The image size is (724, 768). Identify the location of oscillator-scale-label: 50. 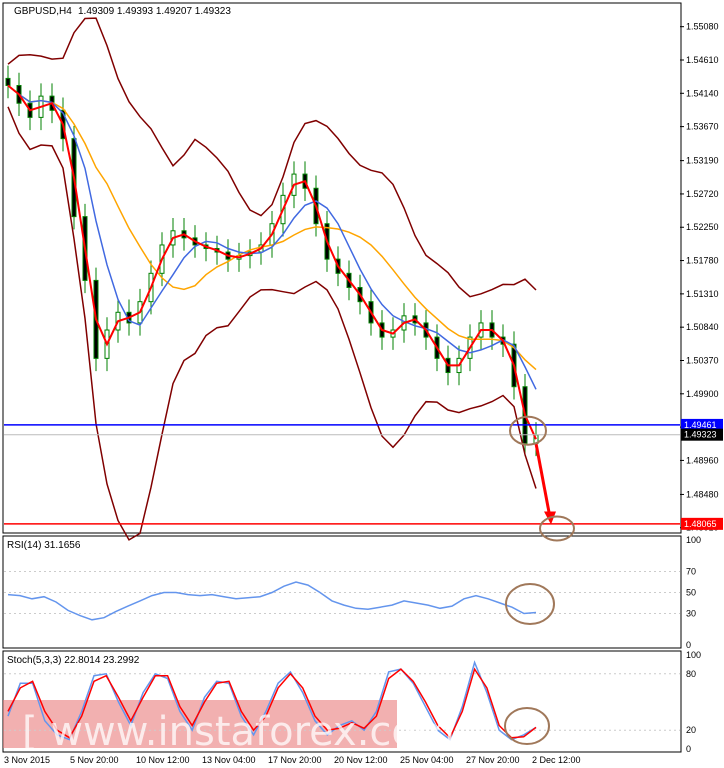
(691, 593).